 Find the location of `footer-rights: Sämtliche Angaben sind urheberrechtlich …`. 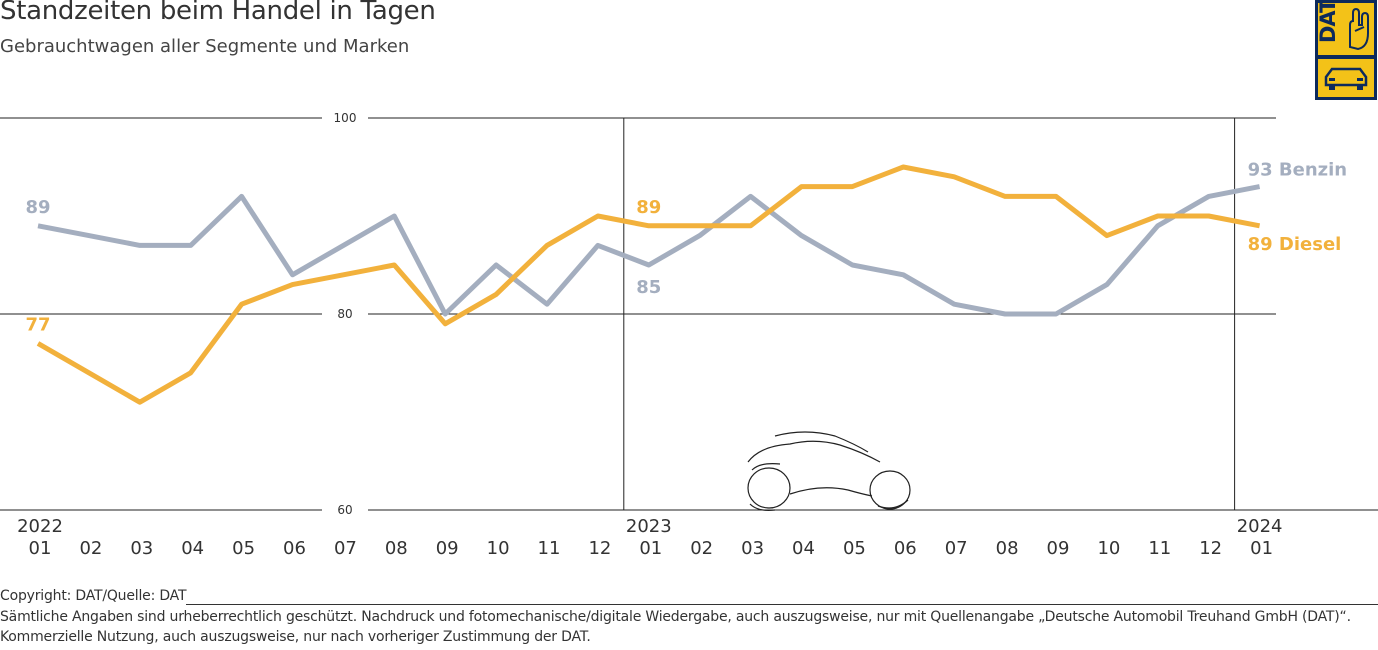

footer-rights: Sämtliche Angaben sind urheberrechtlich … is located at coordinates (675, 617).